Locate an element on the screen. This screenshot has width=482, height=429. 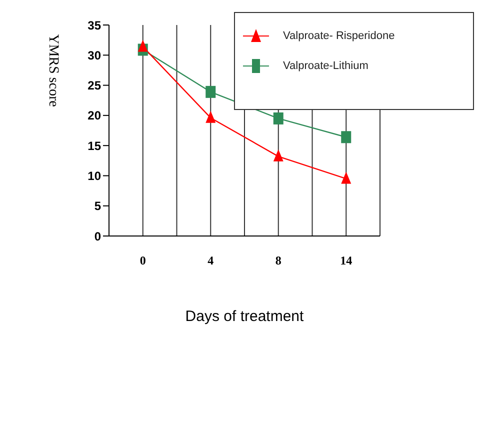
x-tick-label: 0 is located at coordinates (143, 261).